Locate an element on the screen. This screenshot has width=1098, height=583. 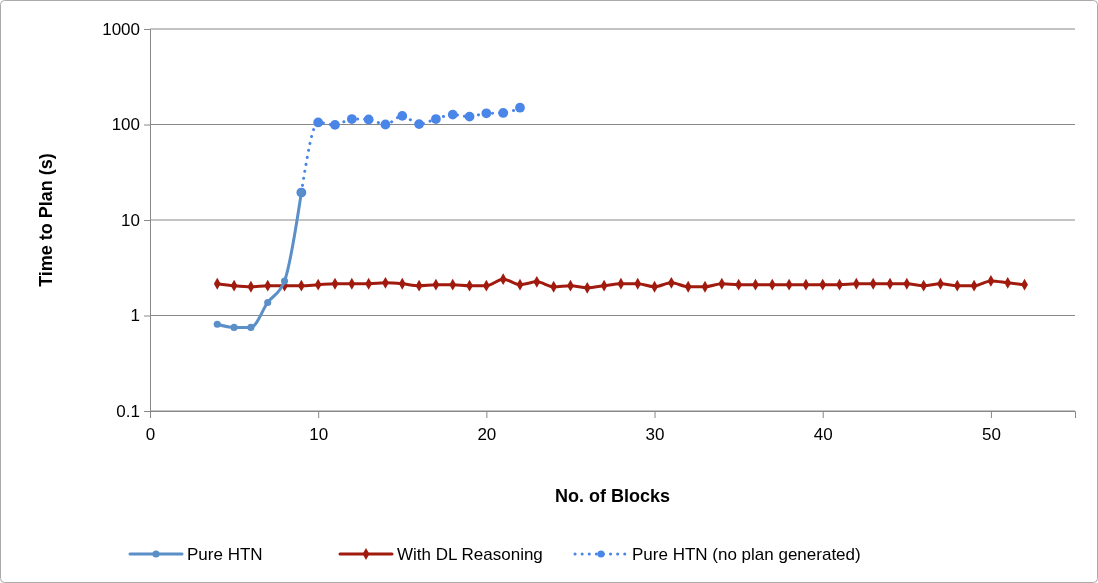
y-tick-label: 0.1 is located at coordinates (128, 411).